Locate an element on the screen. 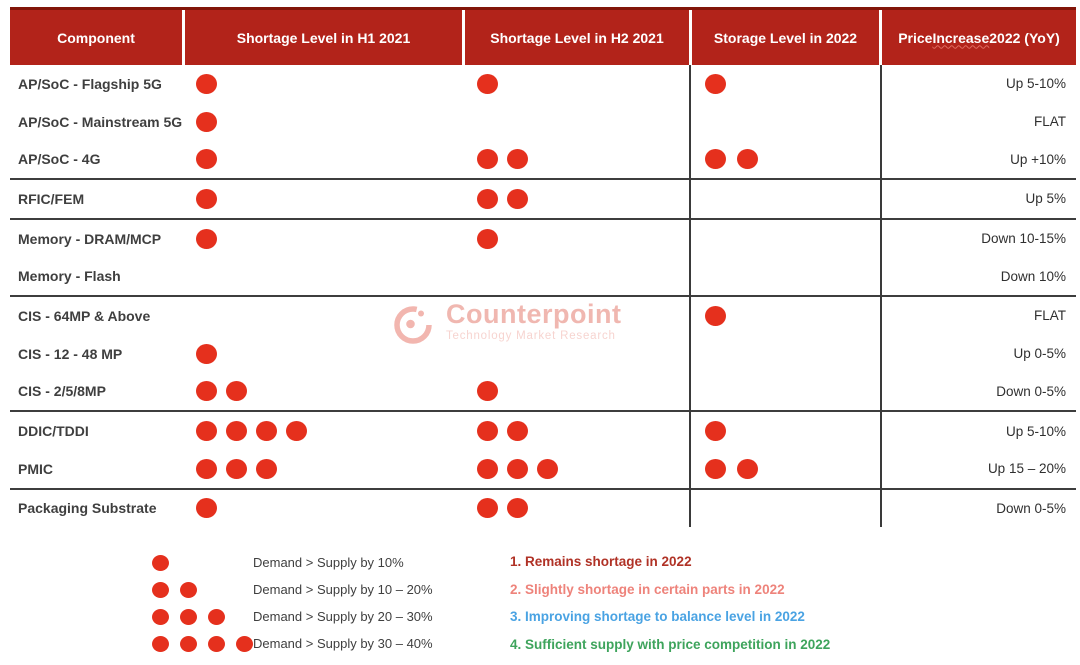 The height and width of the screenshot is (665, 1080). header-component: Component is located at coordinates (97, 37).